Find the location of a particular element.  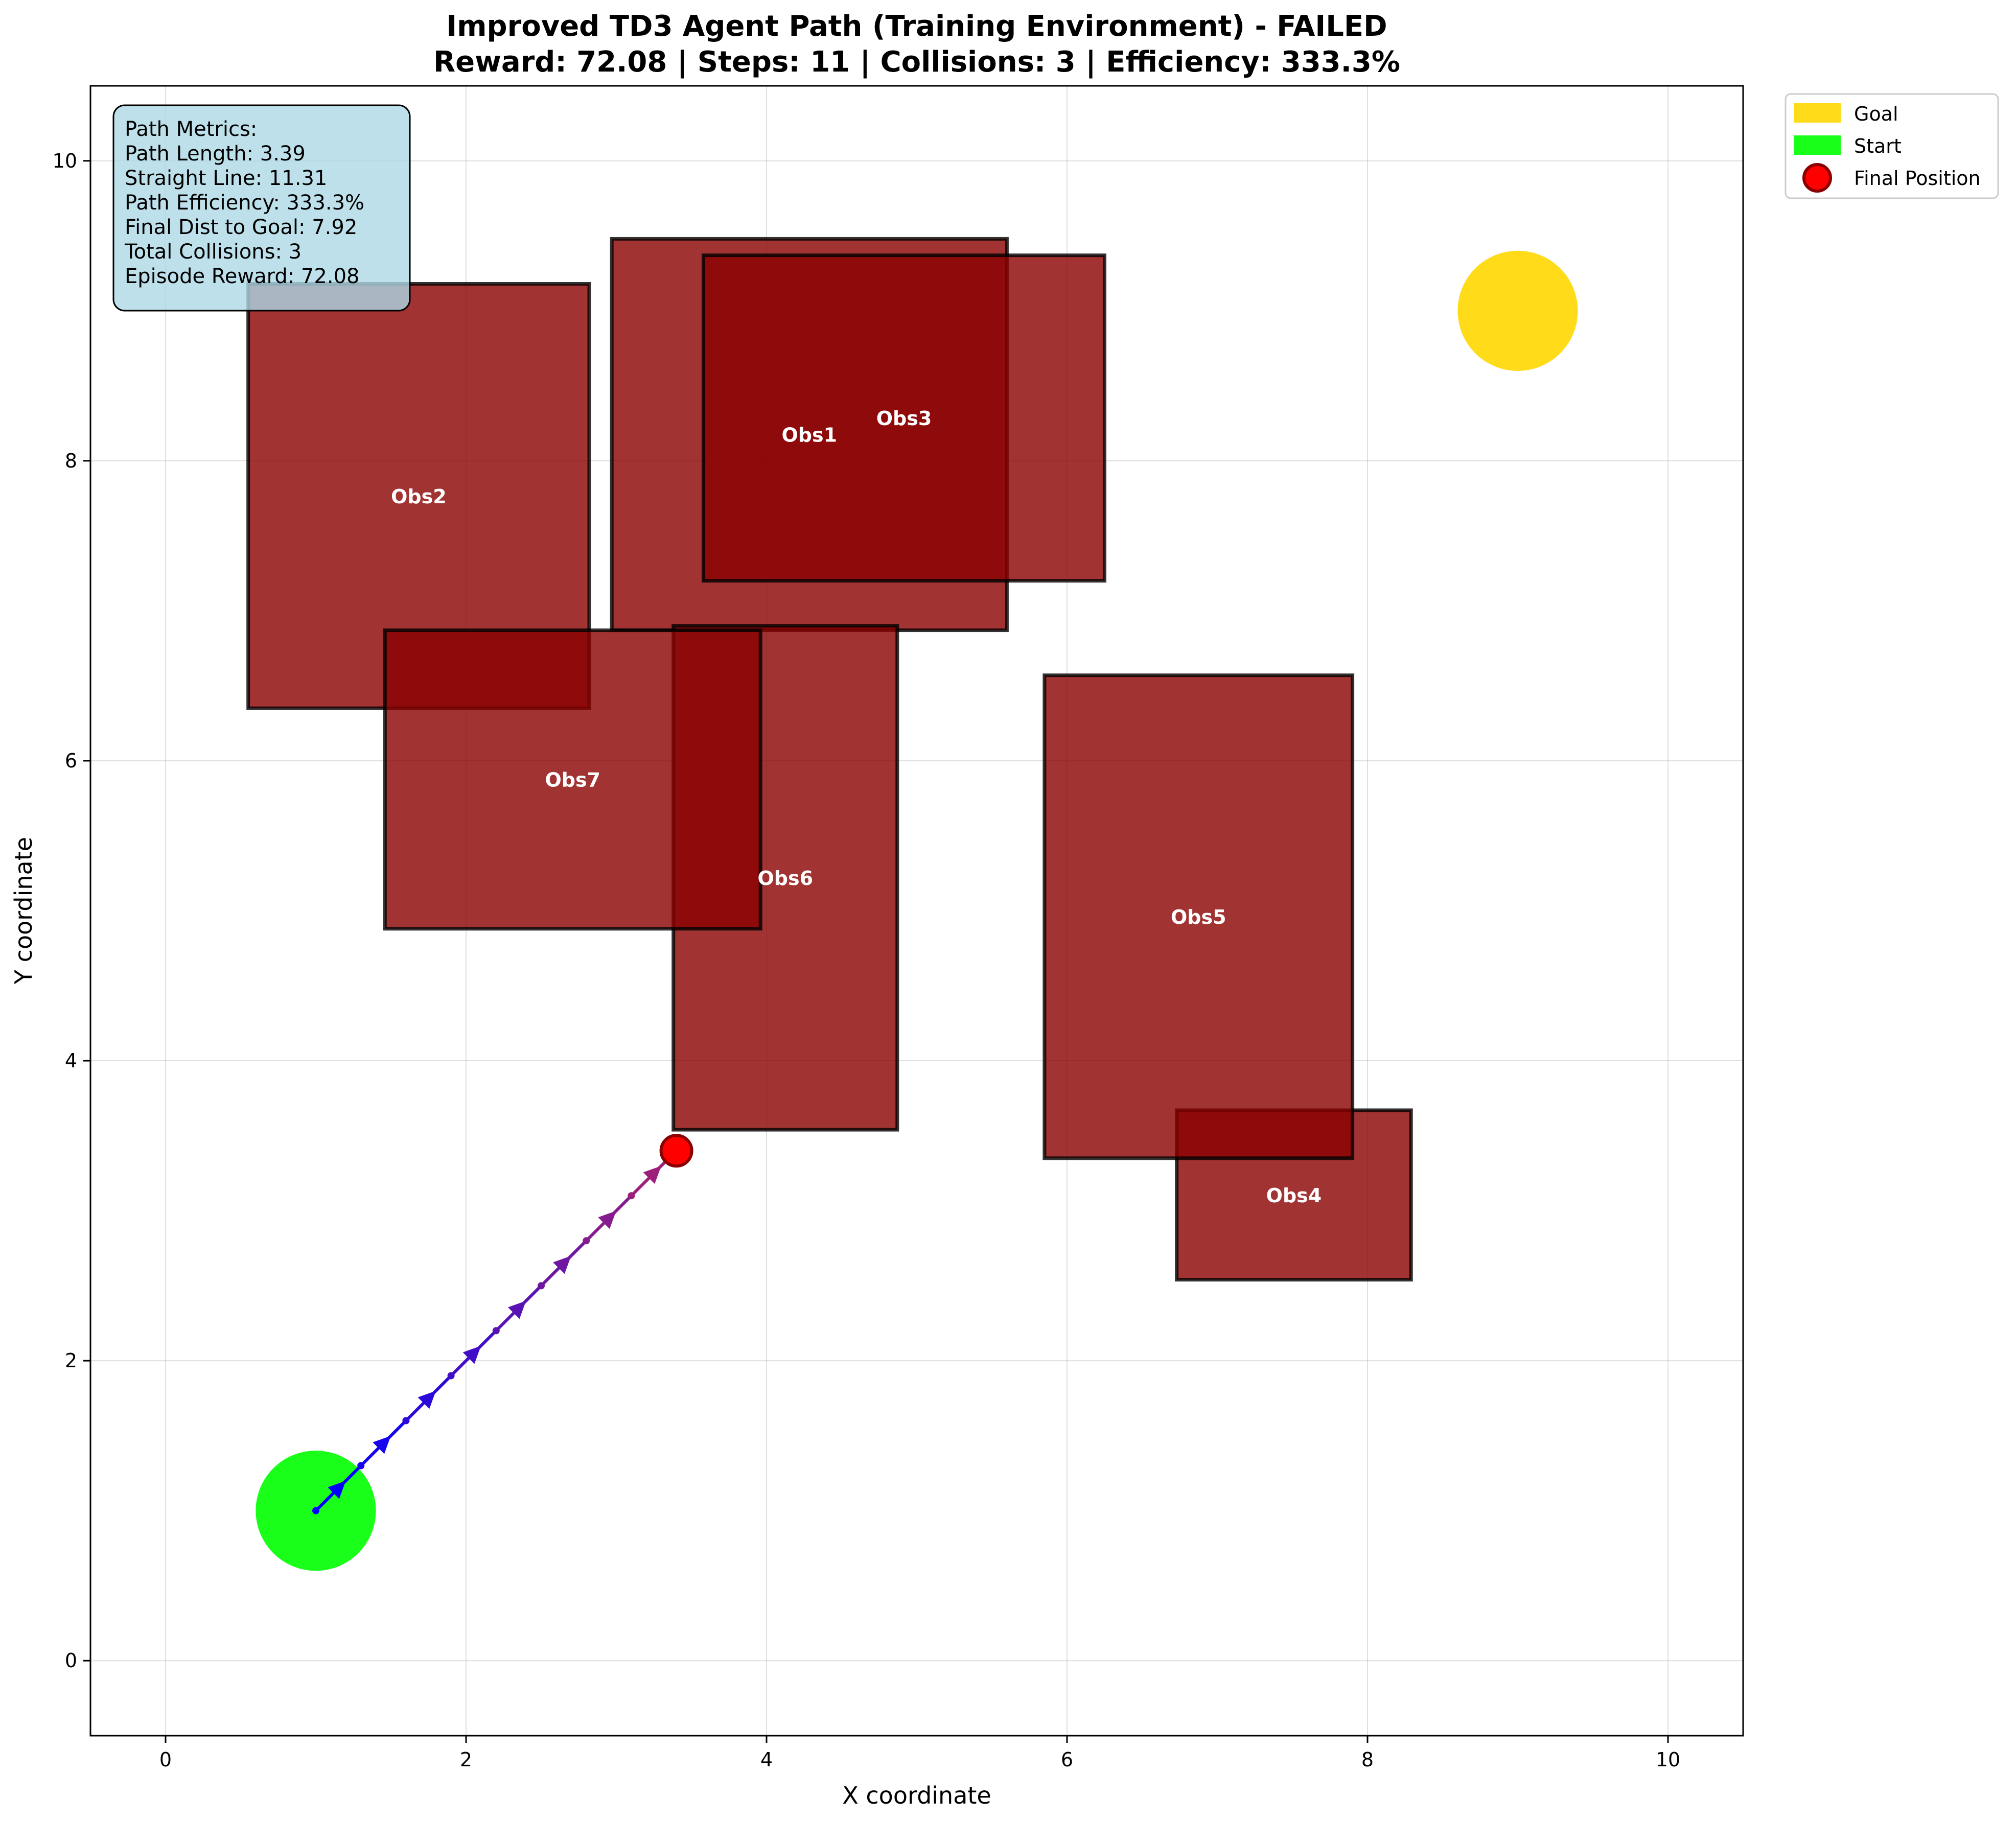

legend-swatch-goal is located at coordinates (1818, 113).